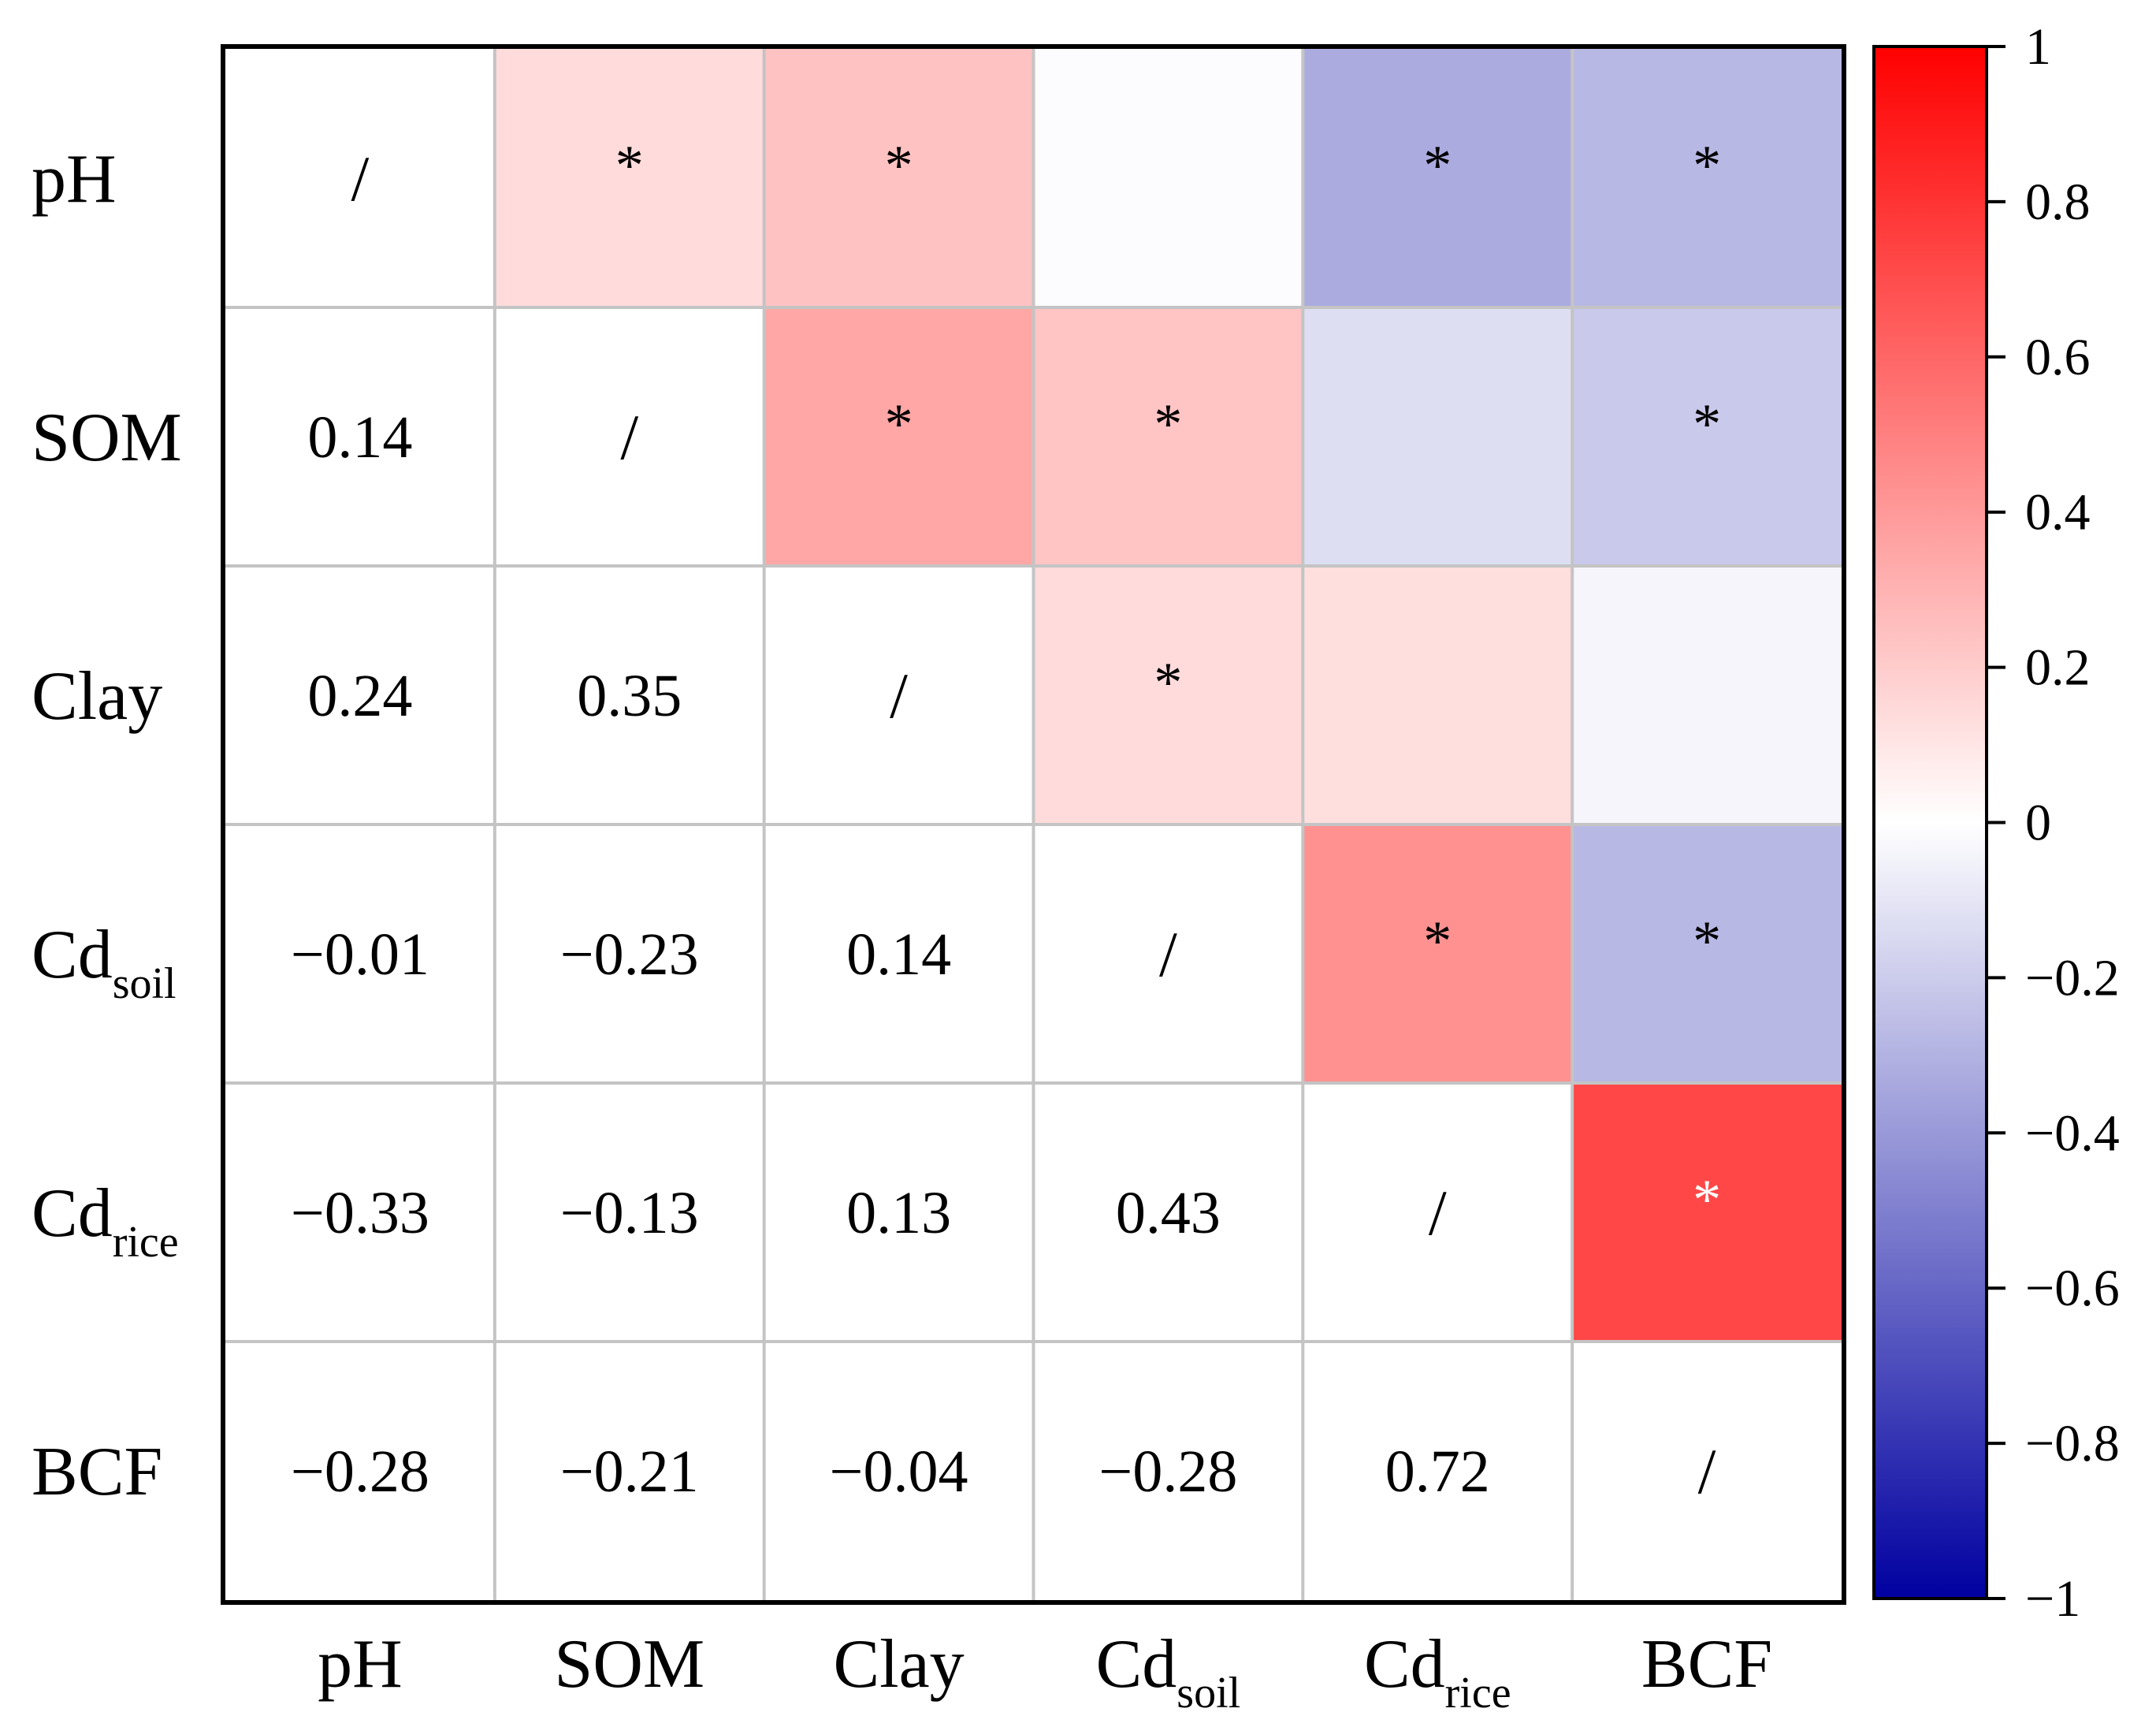 The height and width of the screenshot is (1727, 2156). Describe the element at coordinates (2058, 357) in the screenshot. I see `colorbar-tick-label: 0.6` at that location.